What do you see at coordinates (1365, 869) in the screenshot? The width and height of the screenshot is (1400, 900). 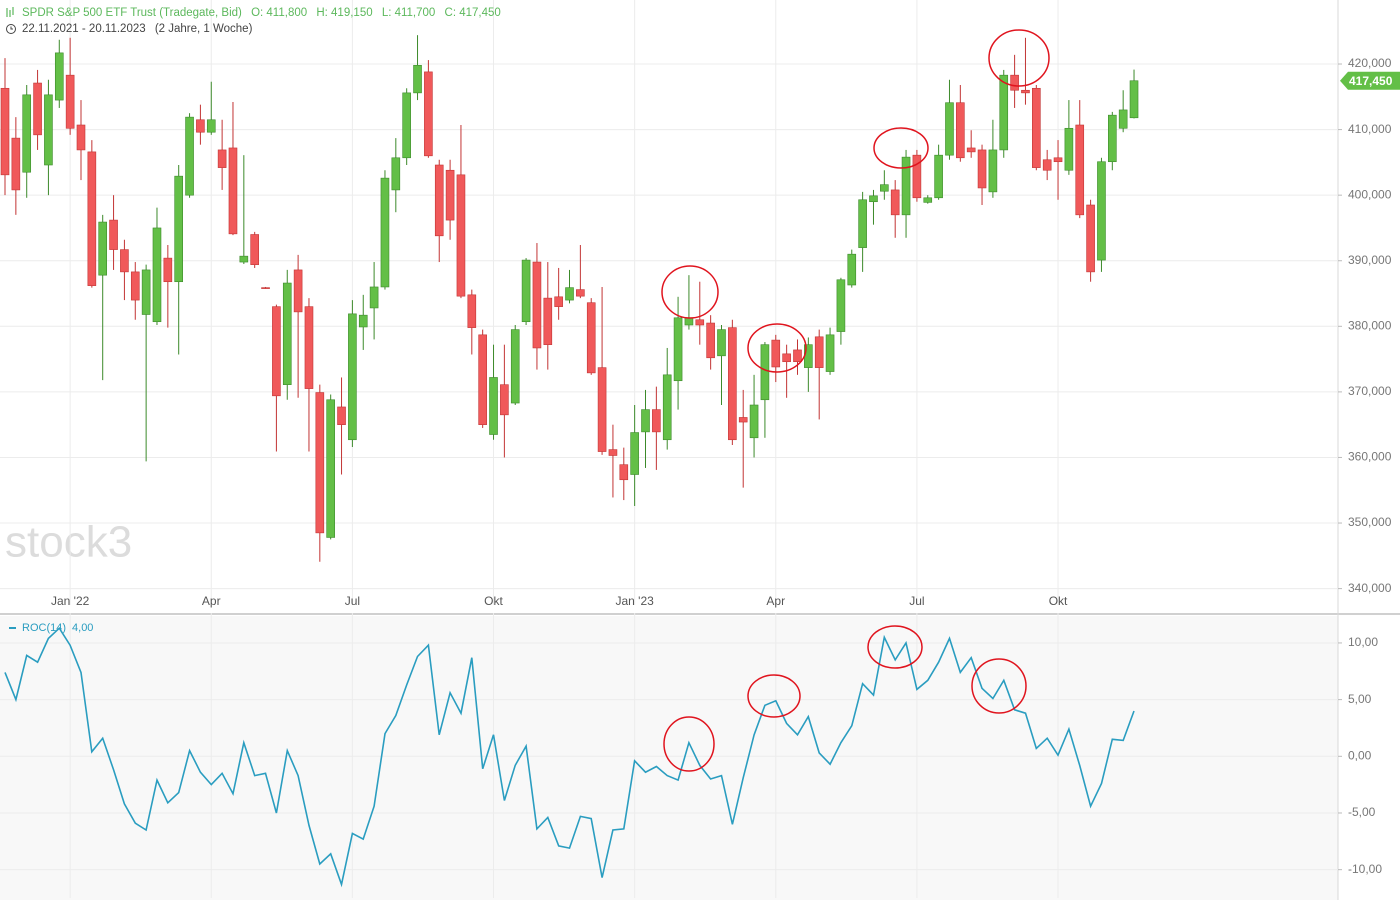 I see `y-tick-label: -10,00` at bounding box center [1365, 869].